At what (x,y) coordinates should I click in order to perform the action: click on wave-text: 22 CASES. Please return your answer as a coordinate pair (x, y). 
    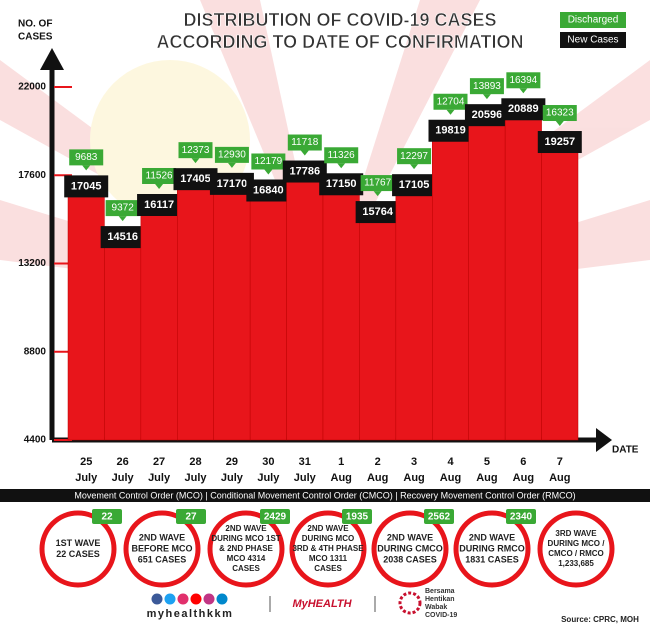
    Looking at the image, I should click on (78, 554).